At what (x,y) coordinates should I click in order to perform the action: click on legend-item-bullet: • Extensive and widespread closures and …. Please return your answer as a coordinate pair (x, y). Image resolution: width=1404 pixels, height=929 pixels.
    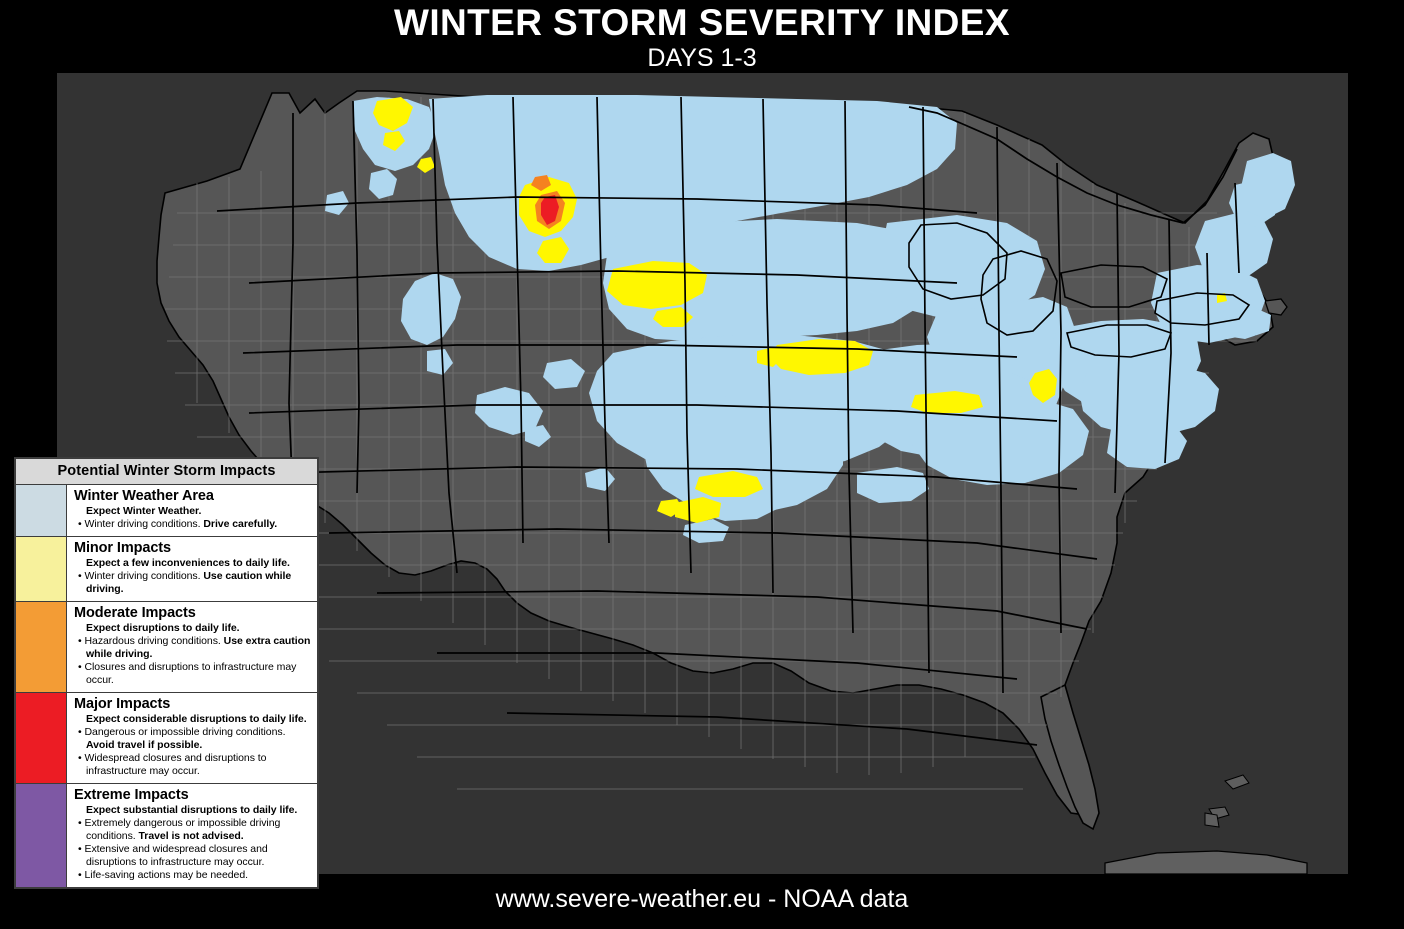
    Looking at the image, I should click on (193, 856).